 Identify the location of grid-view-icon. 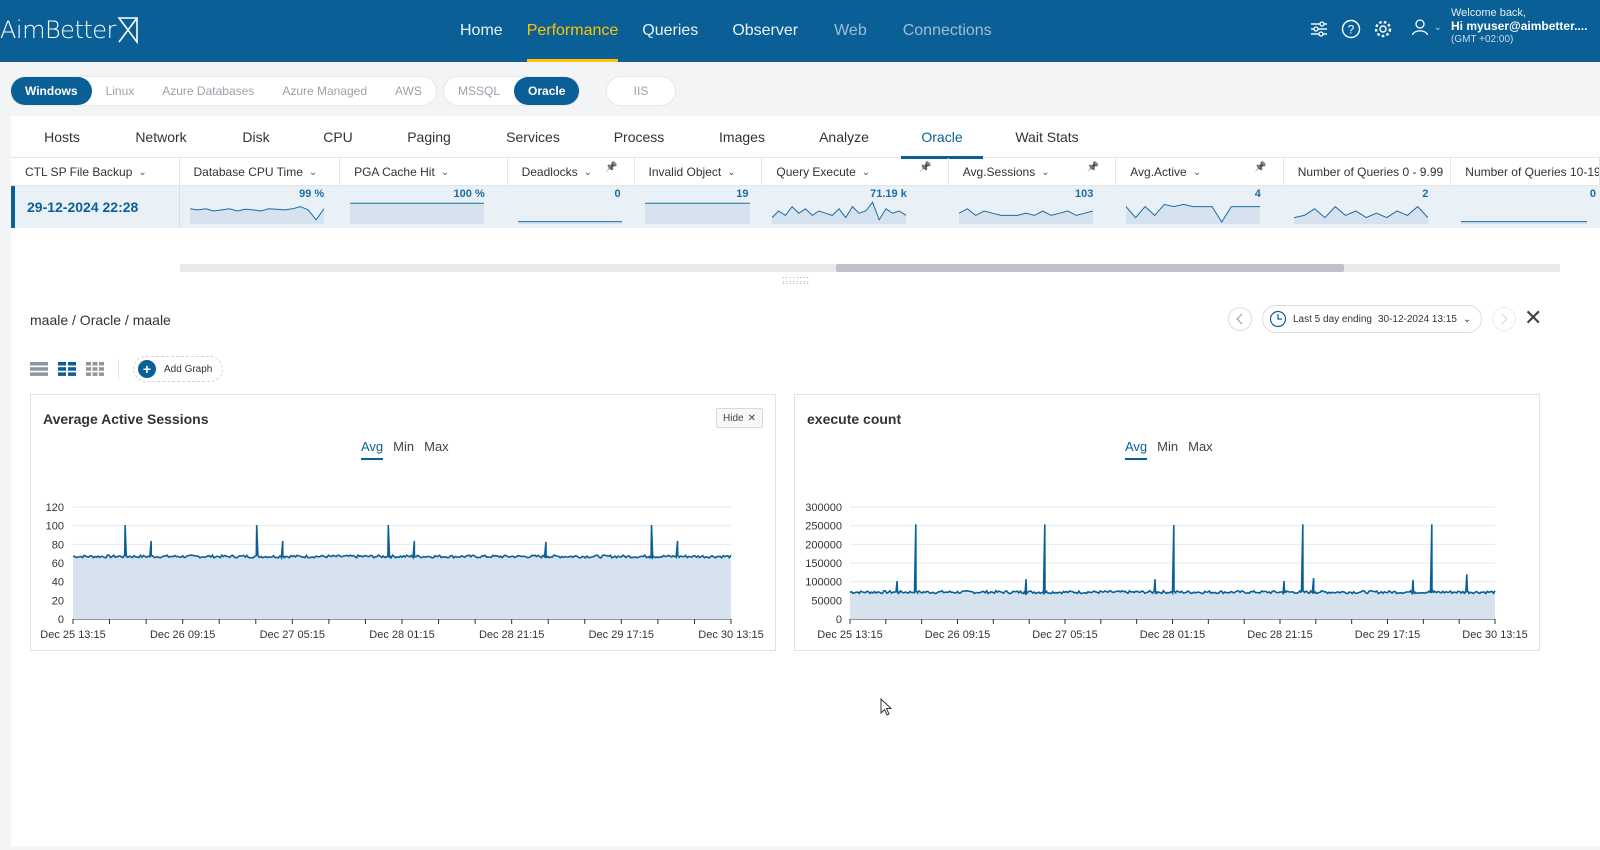
(95, 369).